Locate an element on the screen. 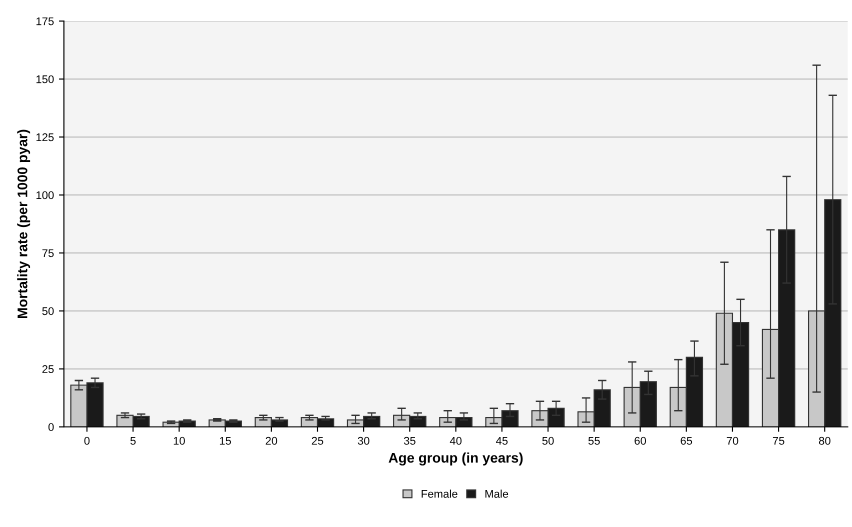  y-tick-label: 100 is located at coordinates (45, 195).